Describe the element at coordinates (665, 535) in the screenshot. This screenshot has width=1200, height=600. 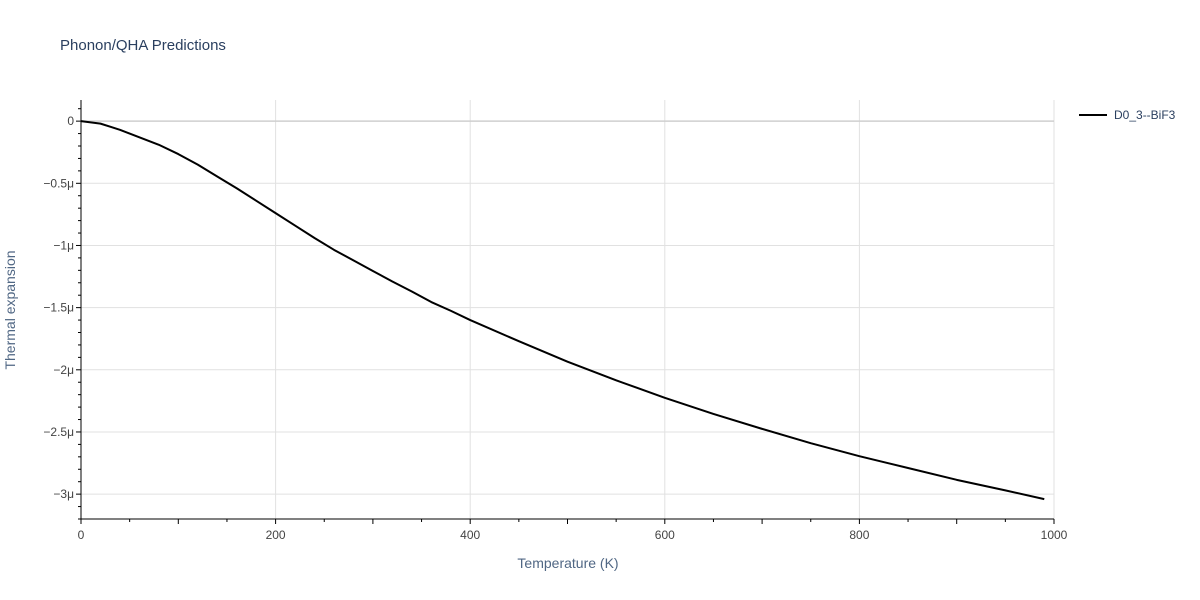
I see `x-tick-label: 600` at that location.